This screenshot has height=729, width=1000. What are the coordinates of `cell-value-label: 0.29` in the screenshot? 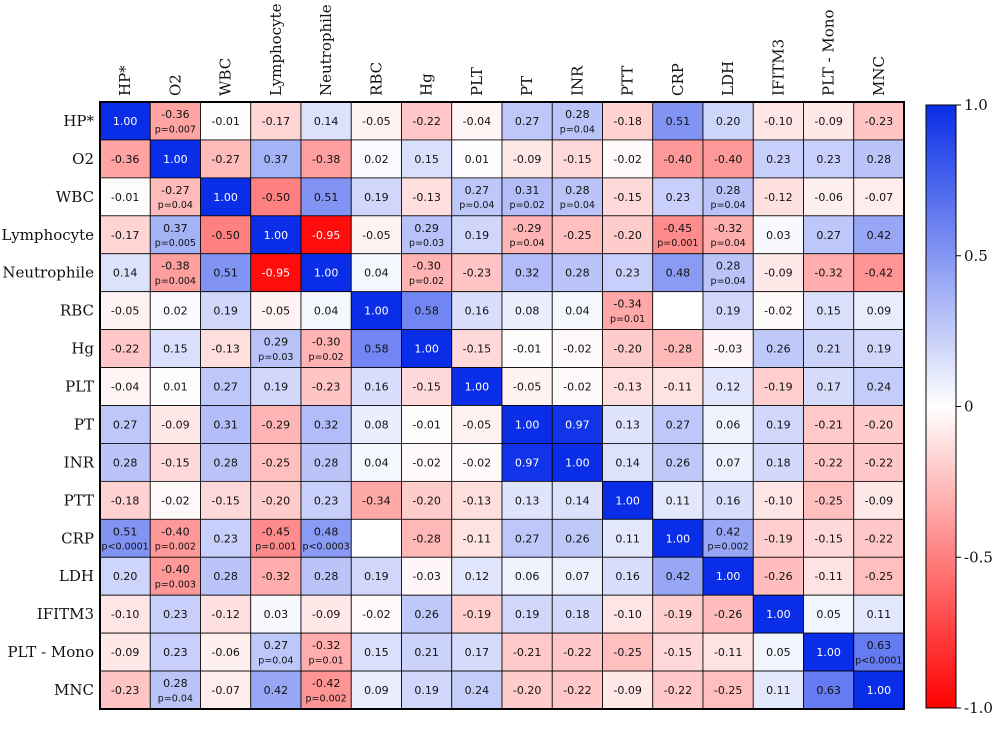 It's located at (426, 228).